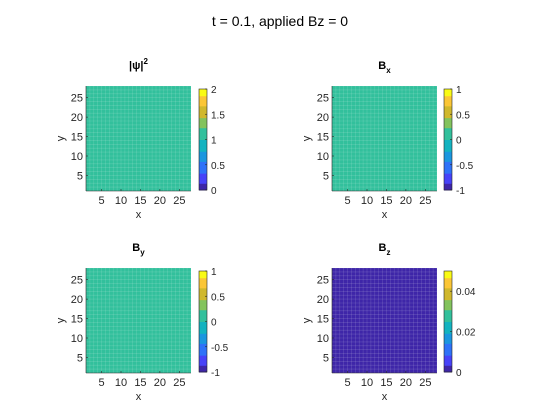 This screenshot has width=560, height=420. I want to click on subplot-title: Bx, so click(384, 67).